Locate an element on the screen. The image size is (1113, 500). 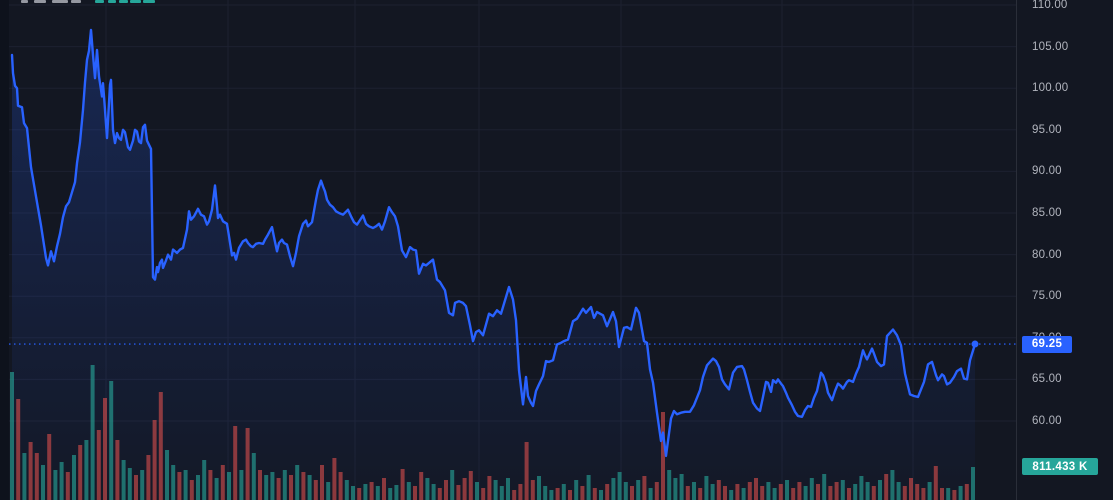
y-axis-tick: 65.00 is located at coordinates (1047, 379).